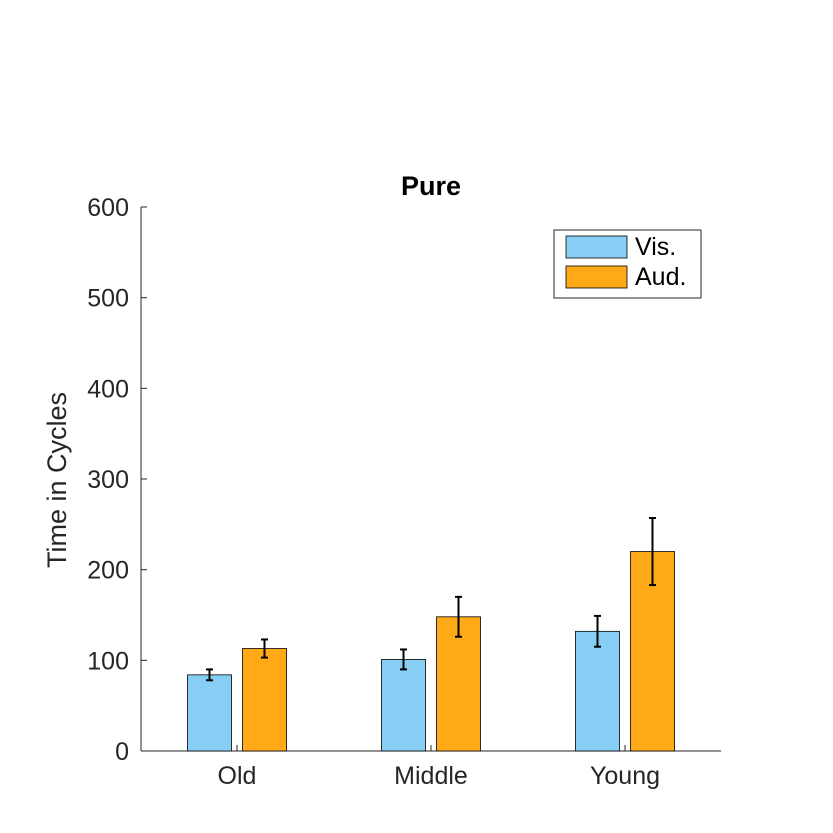 This screenshot has width=833, height=833. I want to click on y-tick-label: 100, so click(108, 661).